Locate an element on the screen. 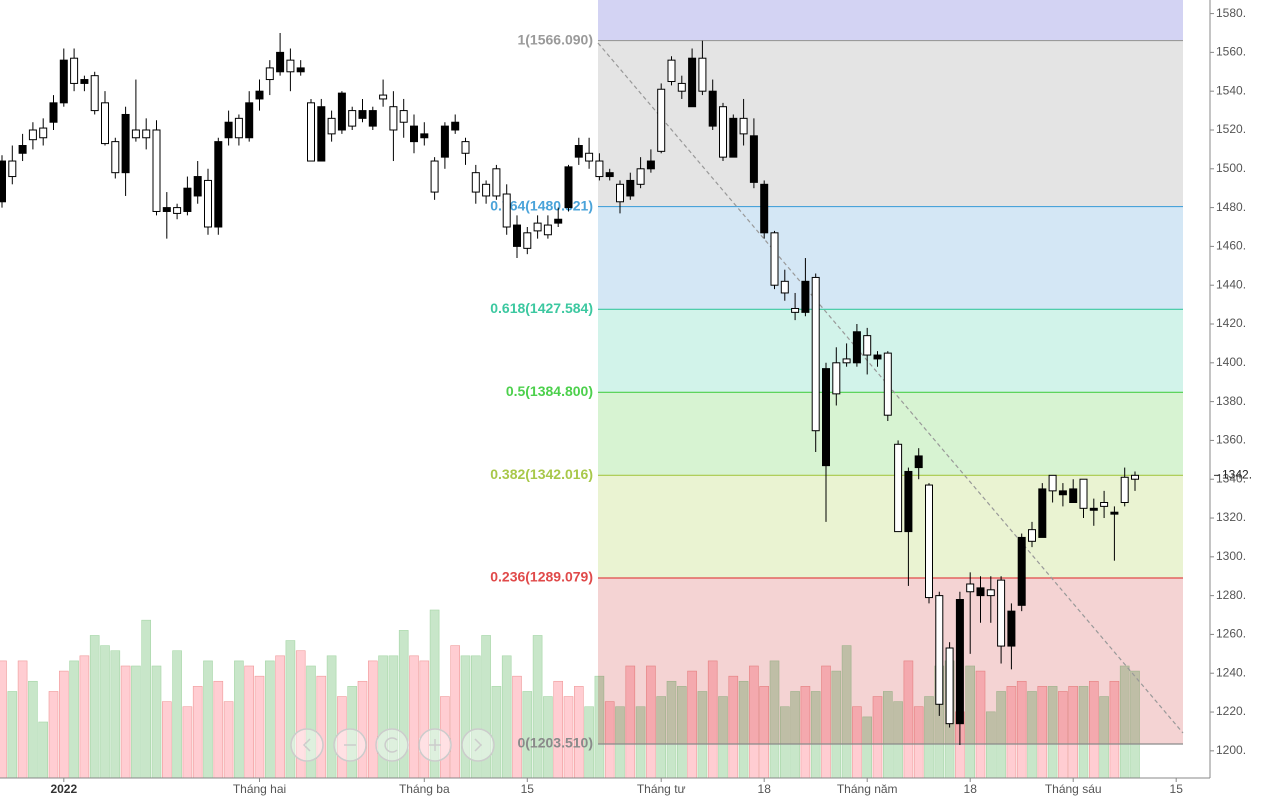  scroll-left-button is located at coordinates (307, 745).